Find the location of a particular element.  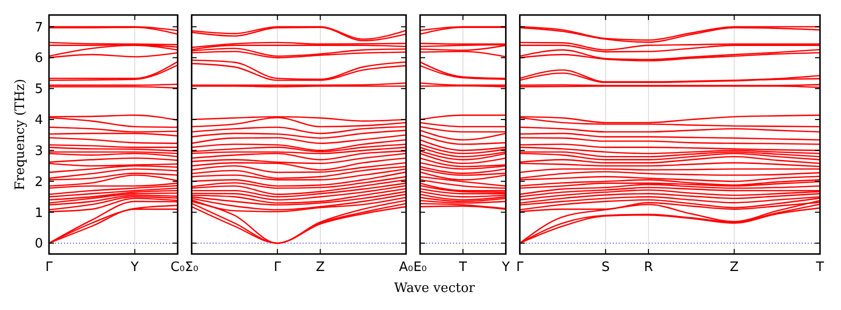

y-tick-label: 5 is located at coordinates (38, 90).